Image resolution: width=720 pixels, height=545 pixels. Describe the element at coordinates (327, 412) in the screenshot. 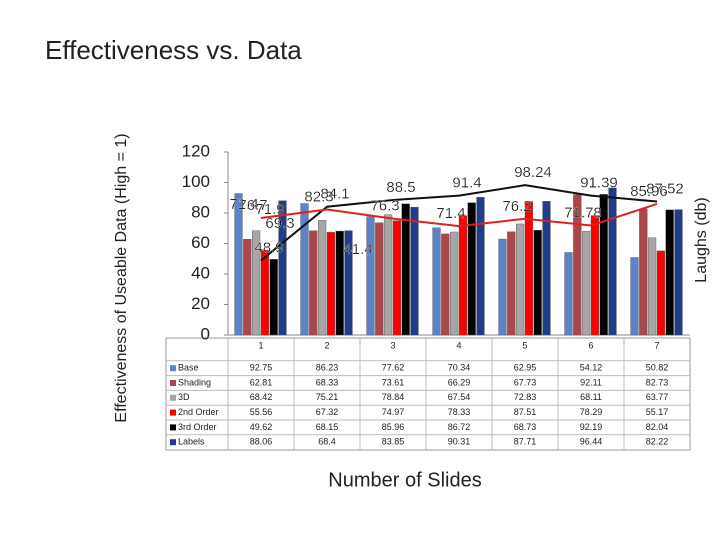

I see `table-value: 67.32` at that location.